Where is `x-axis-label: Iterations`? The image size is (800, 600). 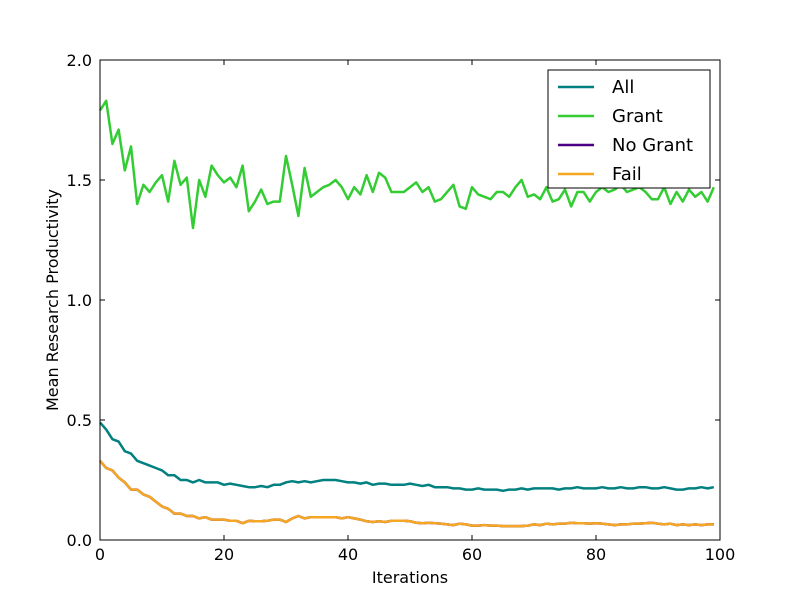 x-axis-label: Iterations is located at coordinates (410, 577).